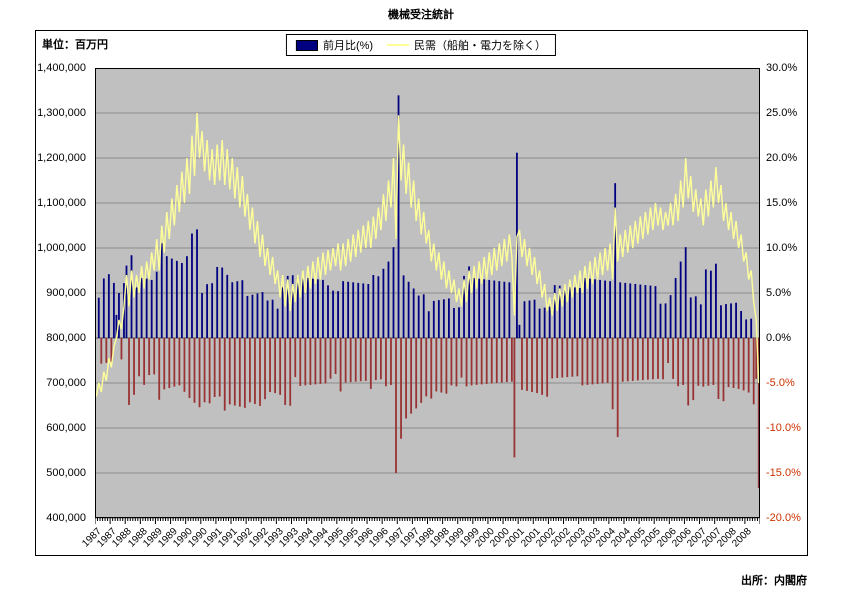 This screenshot has height=595, width=842. Describe the element at coordinates (61, 203) in the screenshot. I see `y-left-tick-label: 1,100,000` at that location.